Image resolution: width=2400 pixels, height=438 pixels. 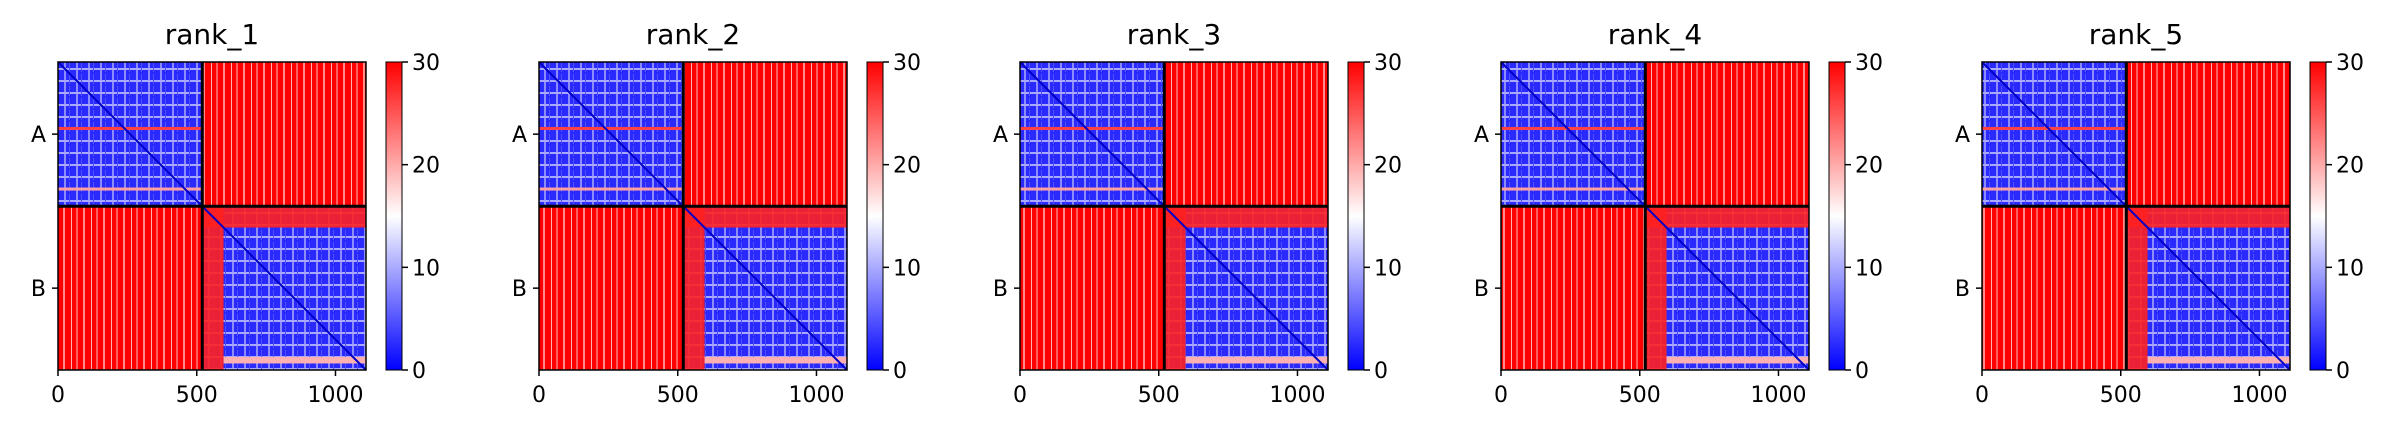 I want to click on panel-title: rank_1, so click(x=212, y=34).